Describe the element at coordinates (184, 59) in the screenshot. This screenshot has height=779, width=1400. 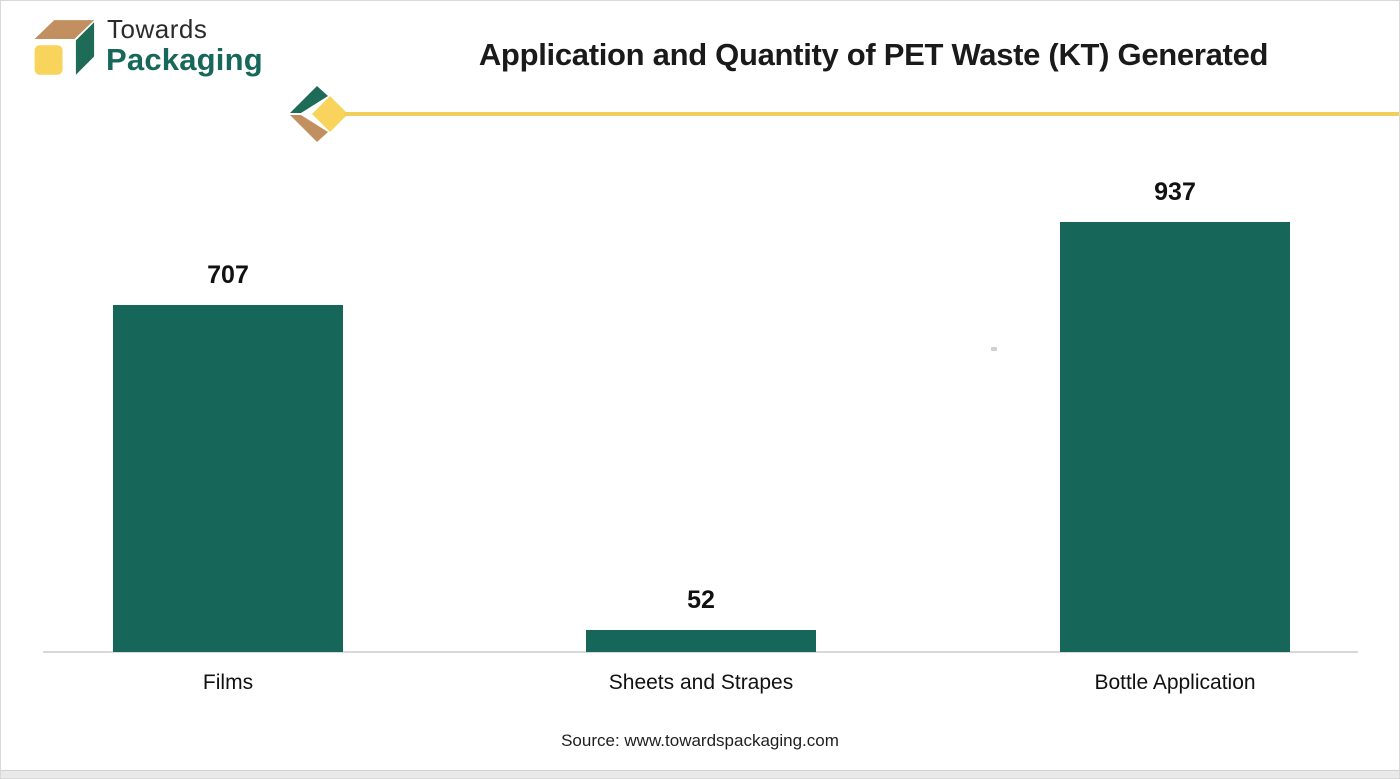
I see `brand-name-line2: Packaging` at that location.